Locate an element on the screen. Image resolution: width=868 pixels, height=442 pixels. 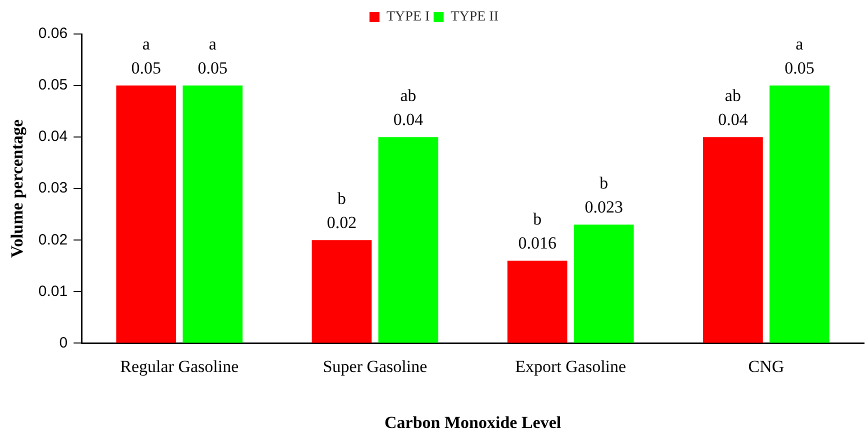
y-axis-title: Volume percentage is located at coordinates (17, 188).